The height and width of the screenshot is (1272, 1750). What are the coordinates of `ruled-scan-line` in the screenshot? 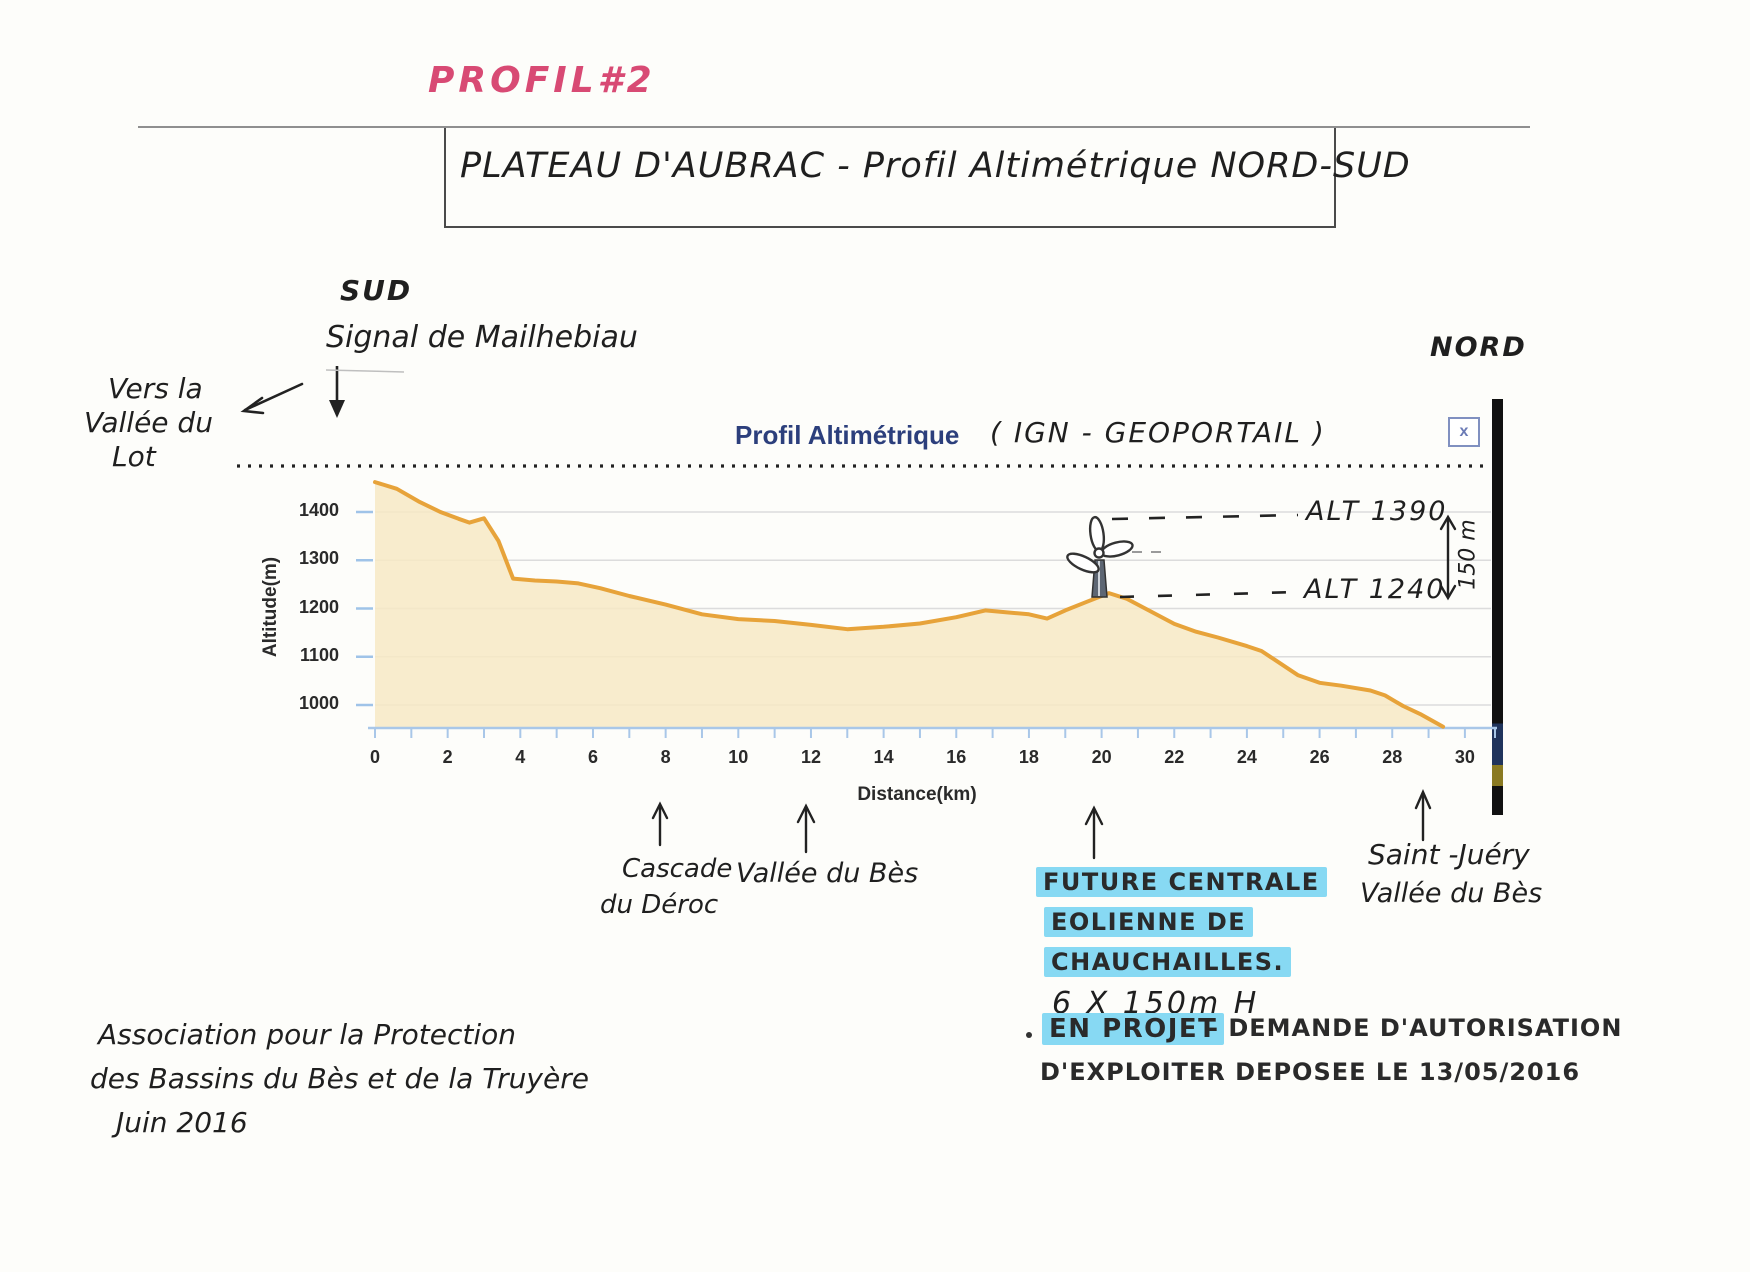 It's located at (834, 127).